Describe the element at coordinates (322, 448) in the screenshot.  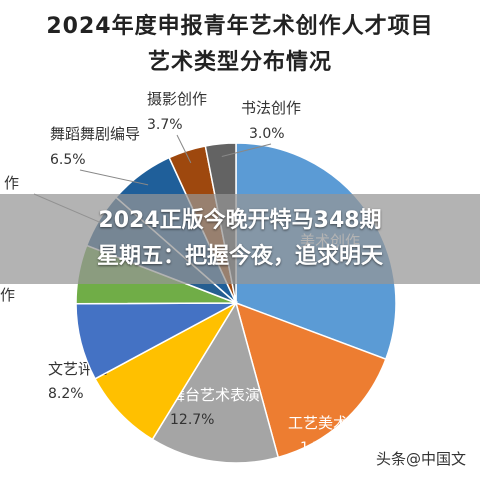
I see `slice-value-label: 14.7%` at that location.